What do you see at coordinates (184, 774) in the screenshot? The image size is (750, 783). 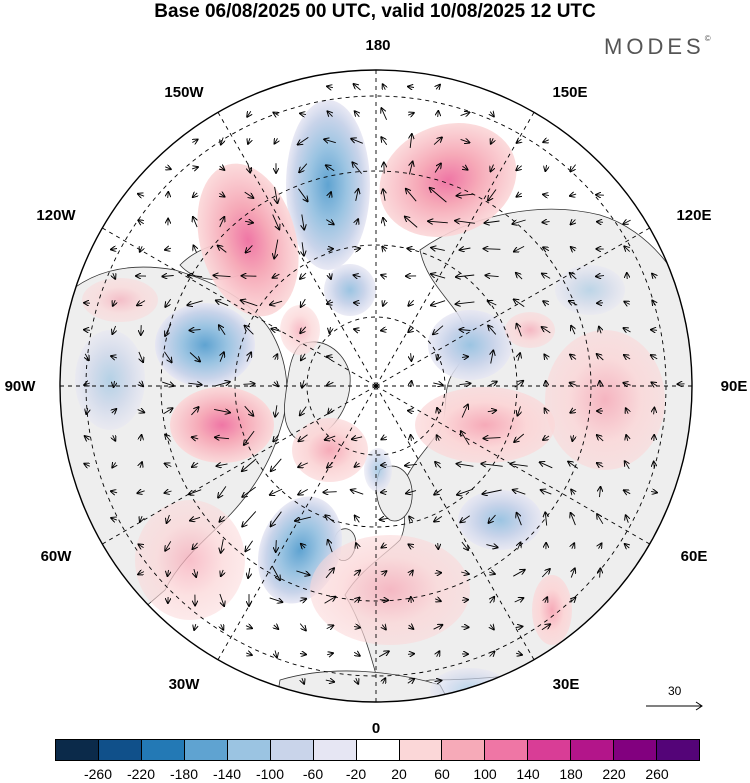 I see `color-tick-label: -180` at bounding box center [184, 774].